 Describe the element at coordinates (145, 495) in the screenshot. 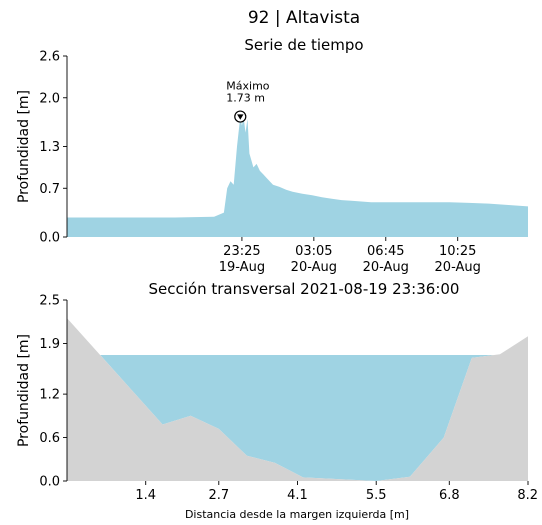

I see `x-tick-label: 1.4` at that location.